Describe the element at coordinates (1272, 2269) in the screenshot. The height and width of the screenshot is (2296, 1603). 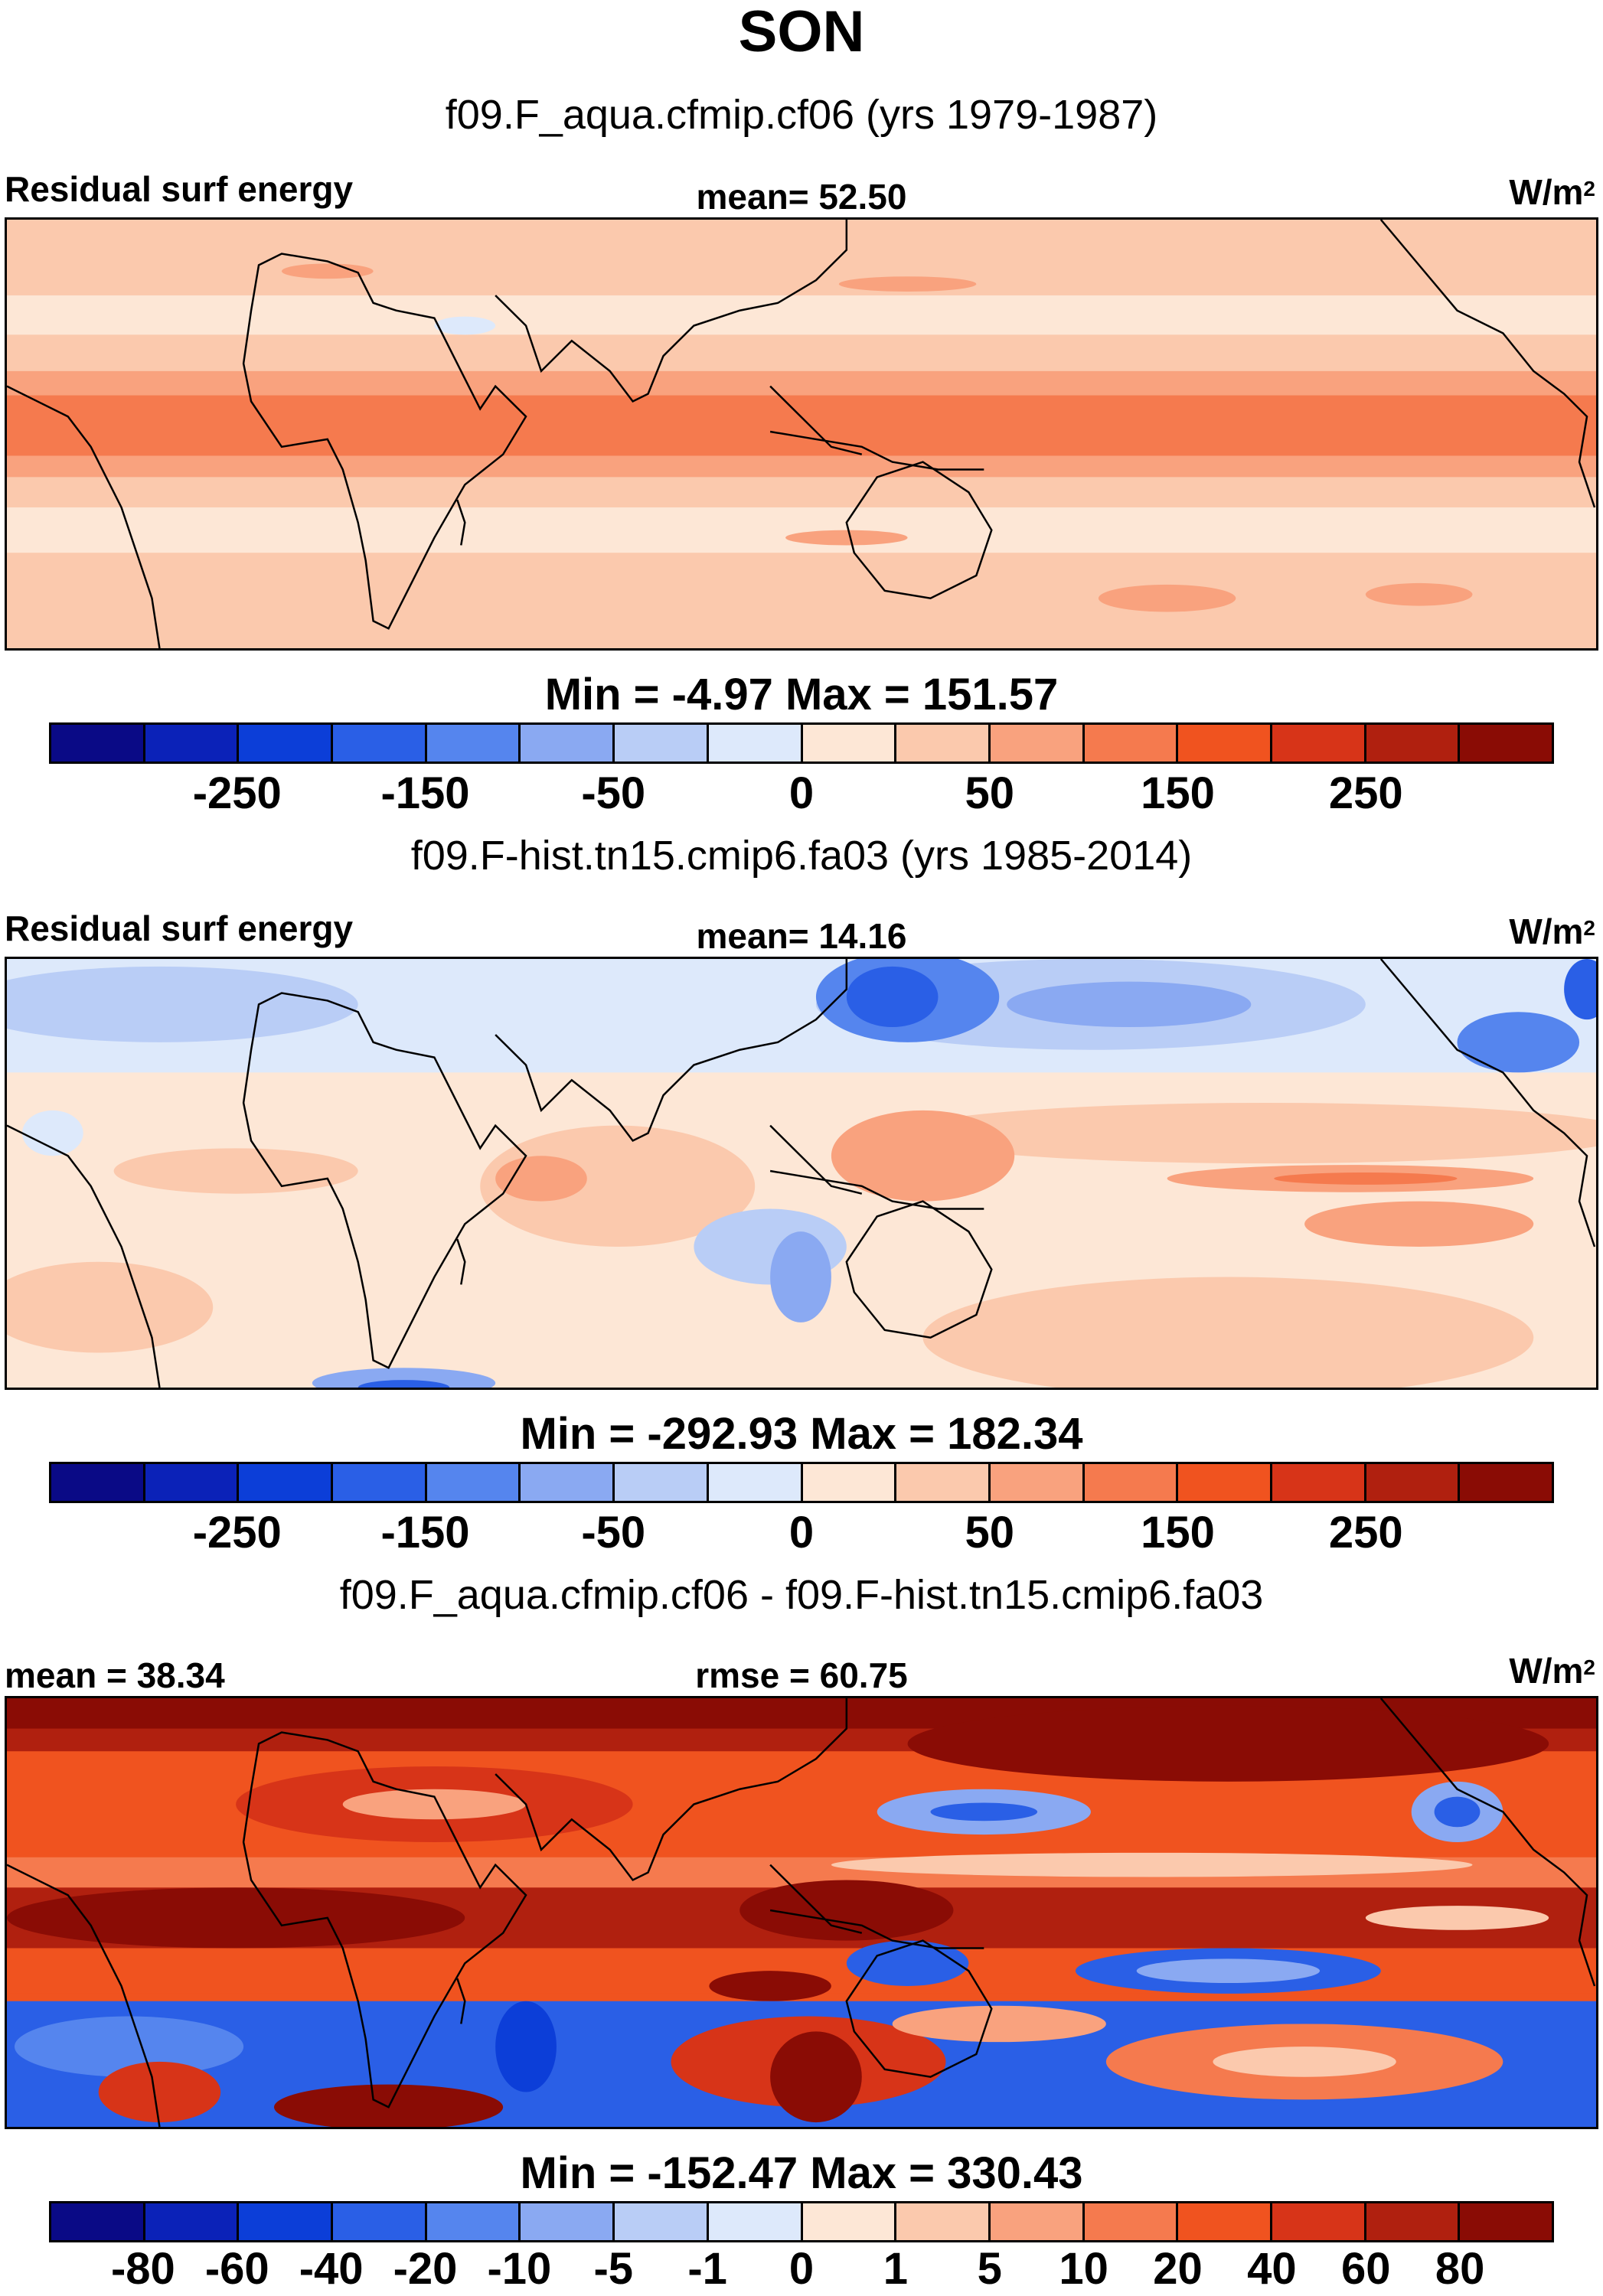
I see `colorbar-tick-label: 40` at that location.